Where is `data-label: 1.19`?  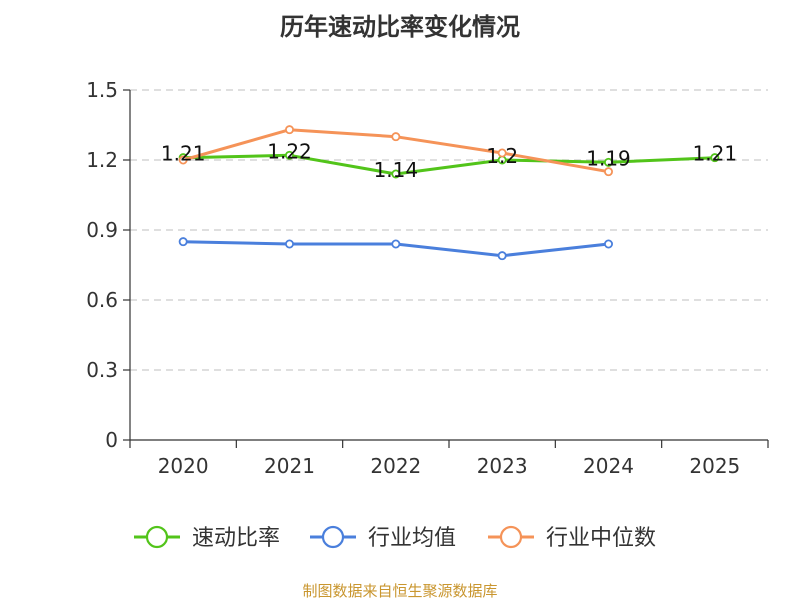 data-label: 1.19 is located at coordinates (608, 158).